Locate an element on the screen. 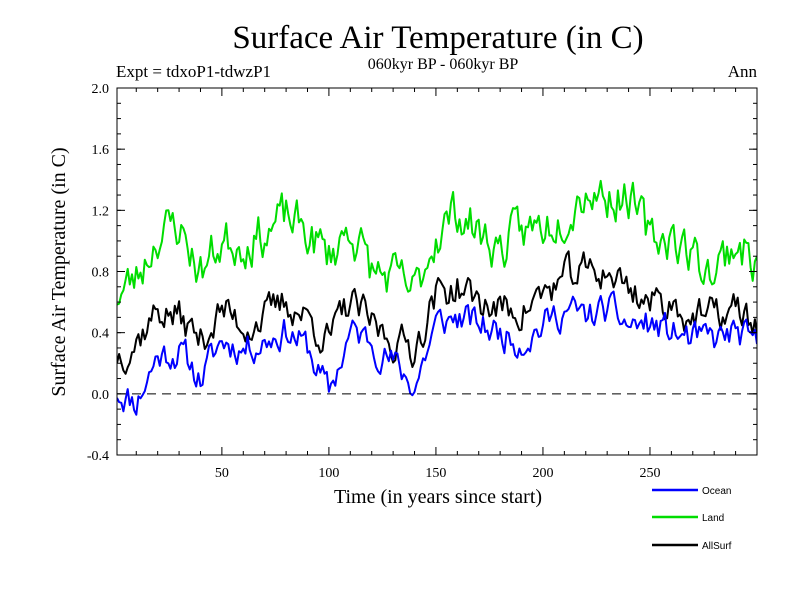  chart-subtitle: 060kyr BP - 060kyr BP is located at coordinates (443, 64).